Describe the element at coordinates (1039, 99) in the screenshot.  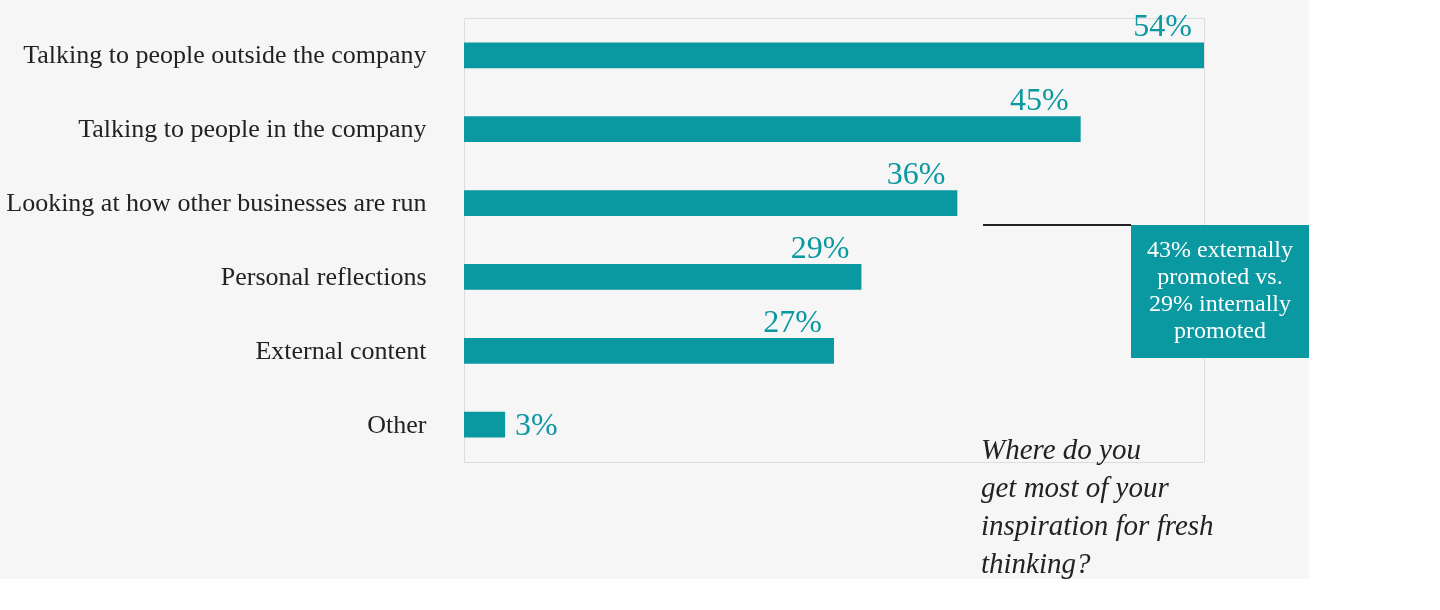
I see `data-label: 45%` at that location.